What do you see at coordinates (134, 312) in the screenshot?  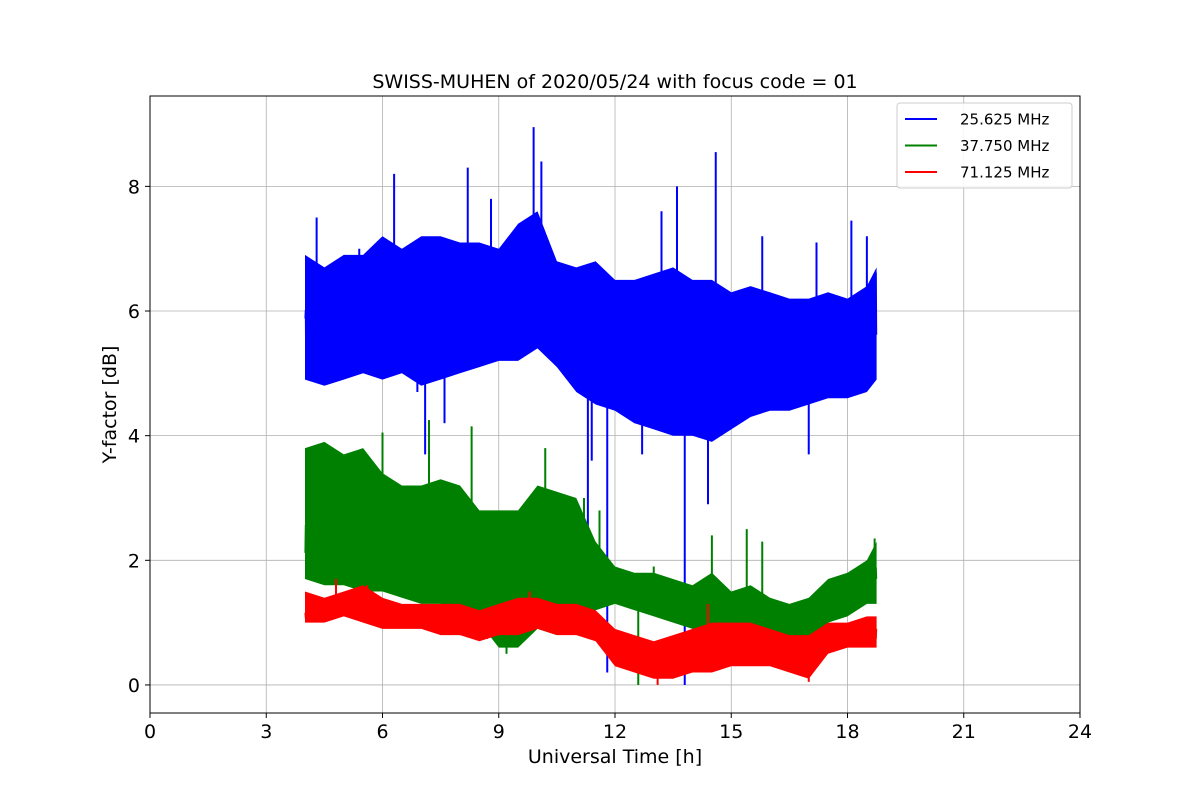 I see `y-tick-label: 6` at bounding box center [134, 312].